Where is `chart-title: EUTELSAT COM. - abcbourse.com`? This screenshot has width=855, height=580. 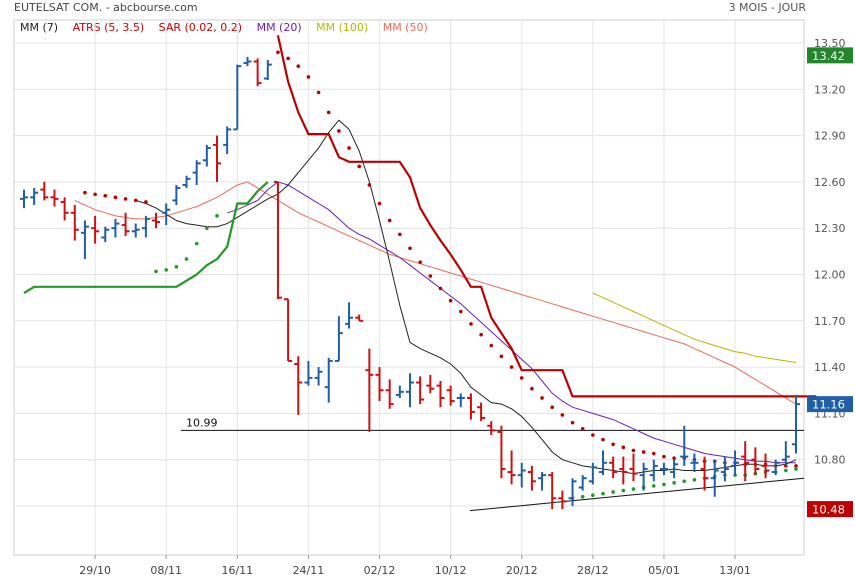 chart-title: EUTELSAT COM. - abcbourse.com is located at coordinates (106, 7).